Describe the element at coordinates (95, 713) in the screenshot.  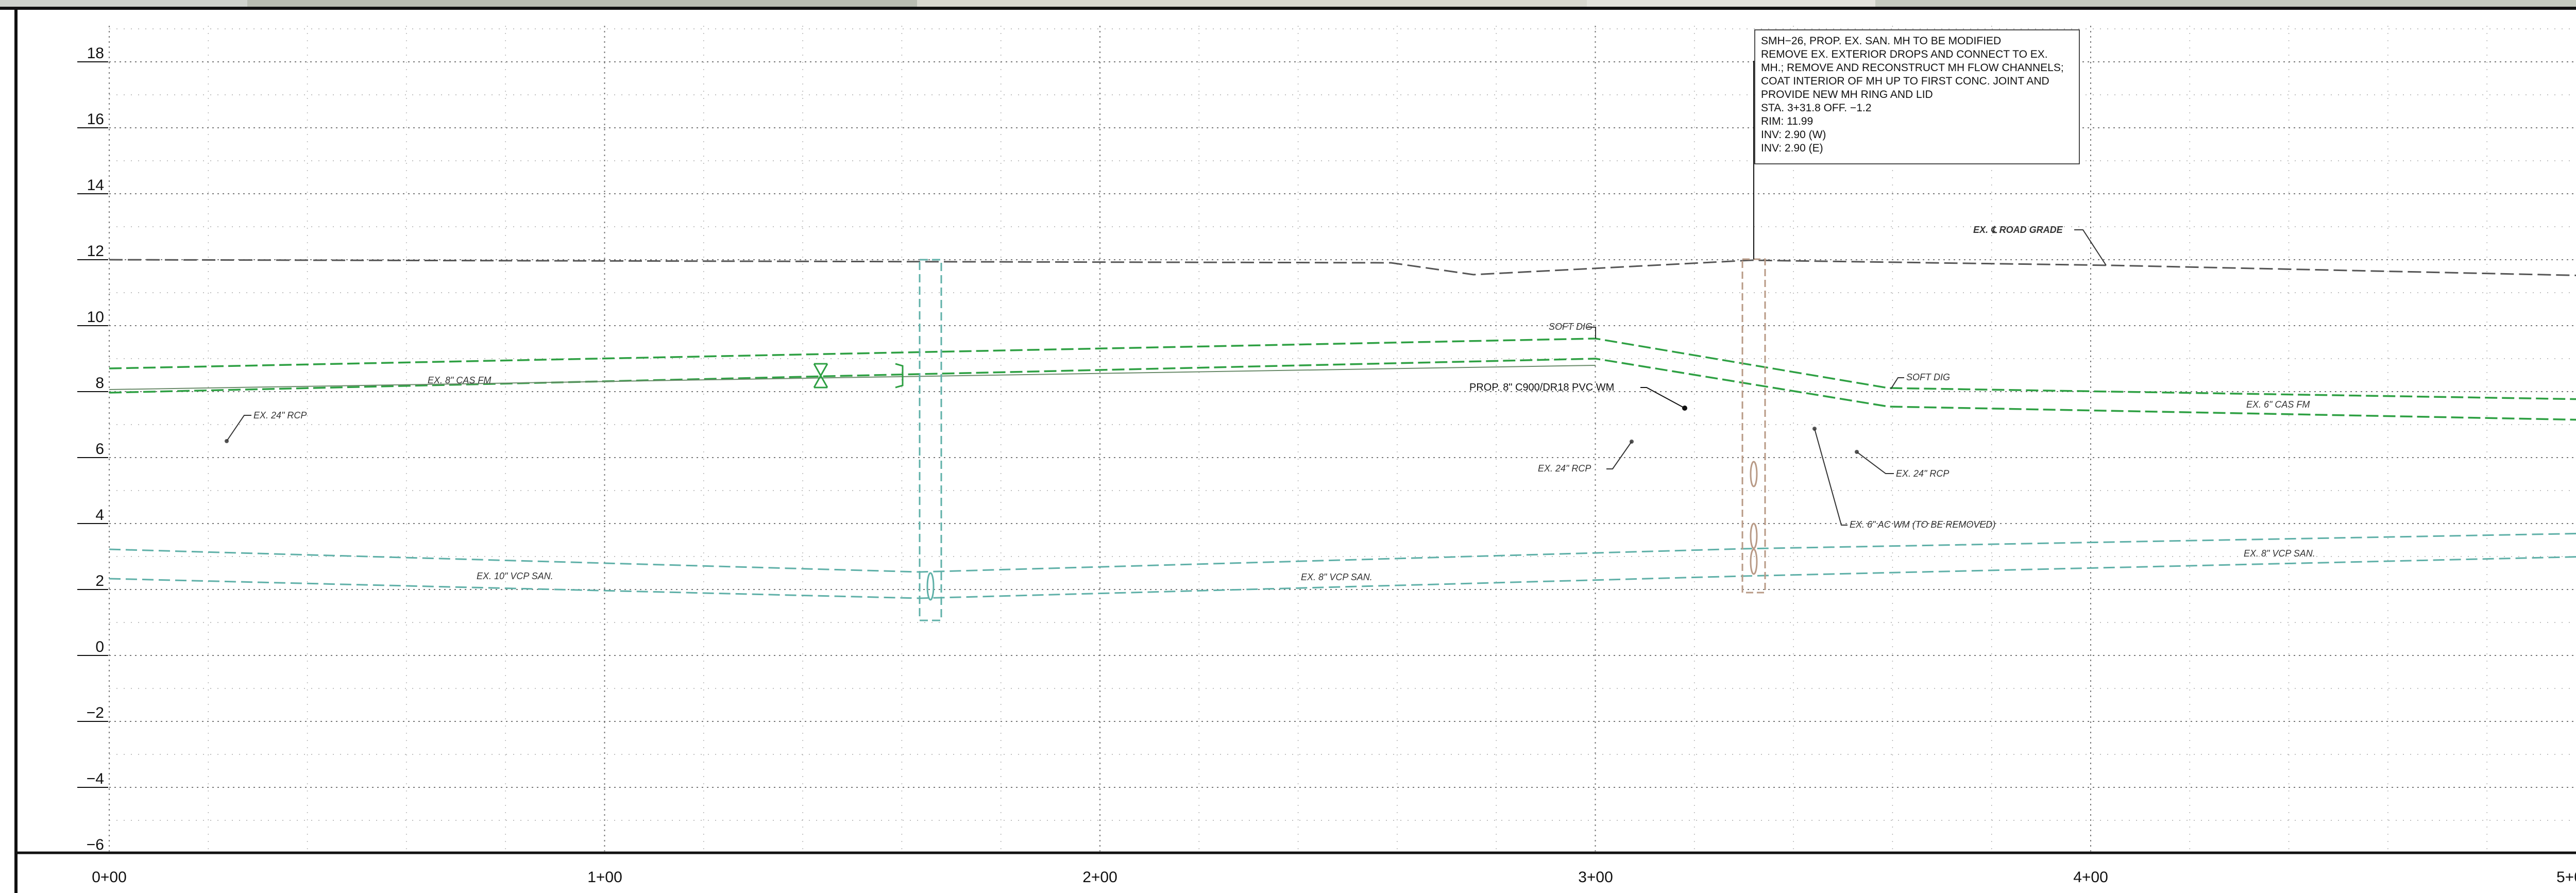
I see `elev-label: −2` at that location.